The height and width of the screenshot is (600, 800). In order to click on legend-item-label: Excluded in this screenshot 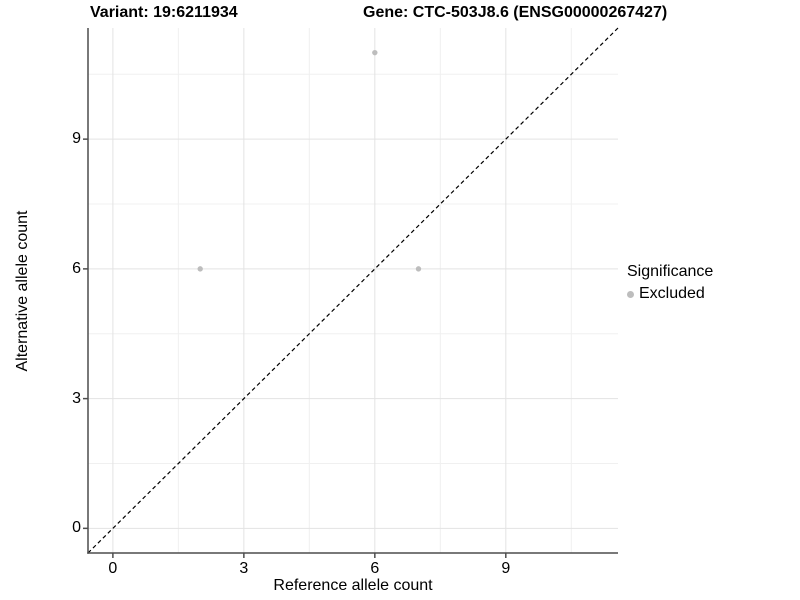, I will do `click(672, 293)`.